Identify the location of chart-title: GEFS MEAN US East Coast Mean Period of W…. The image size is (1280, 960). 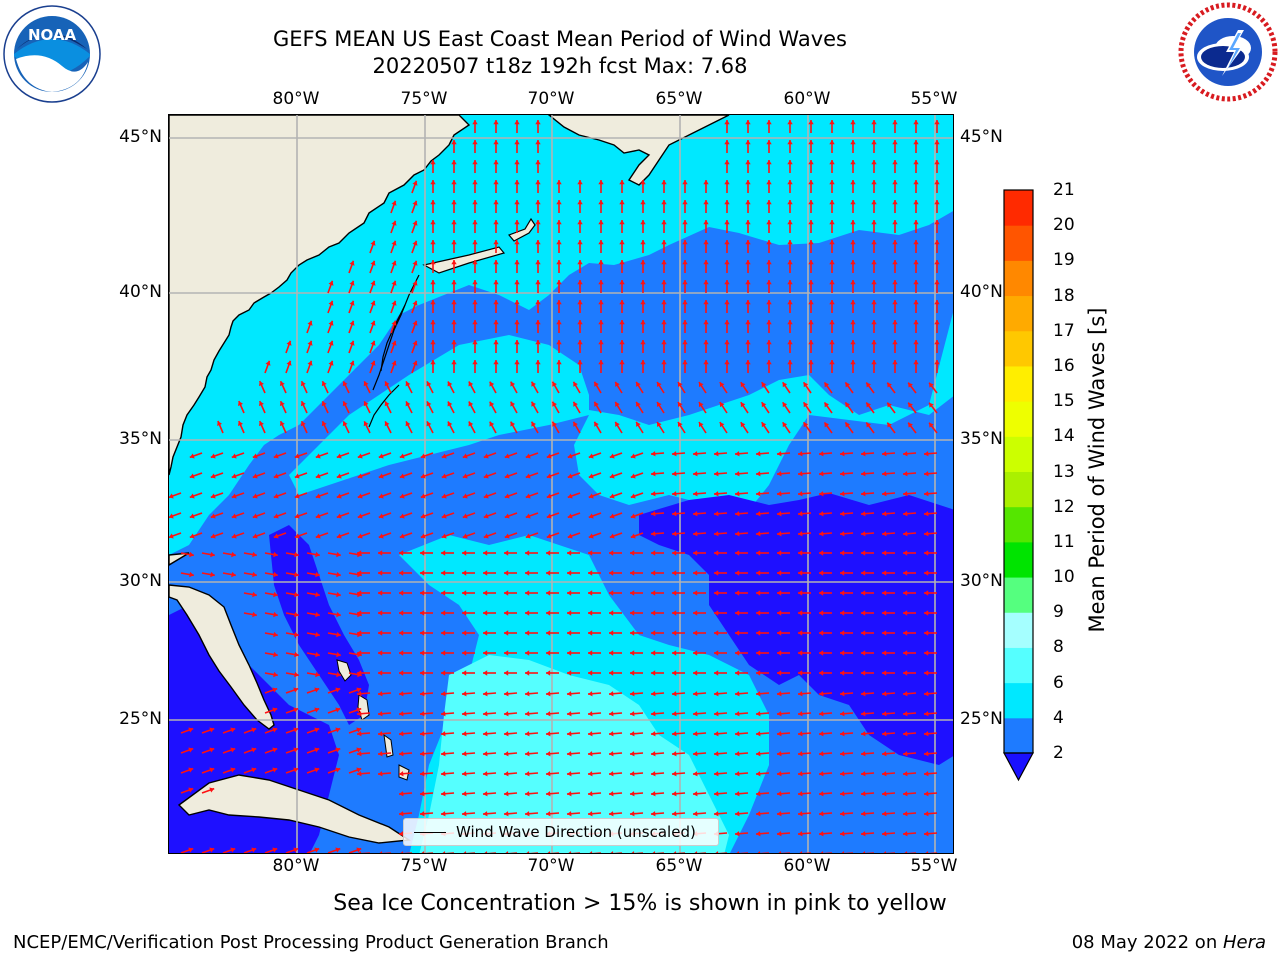
(560, 39).